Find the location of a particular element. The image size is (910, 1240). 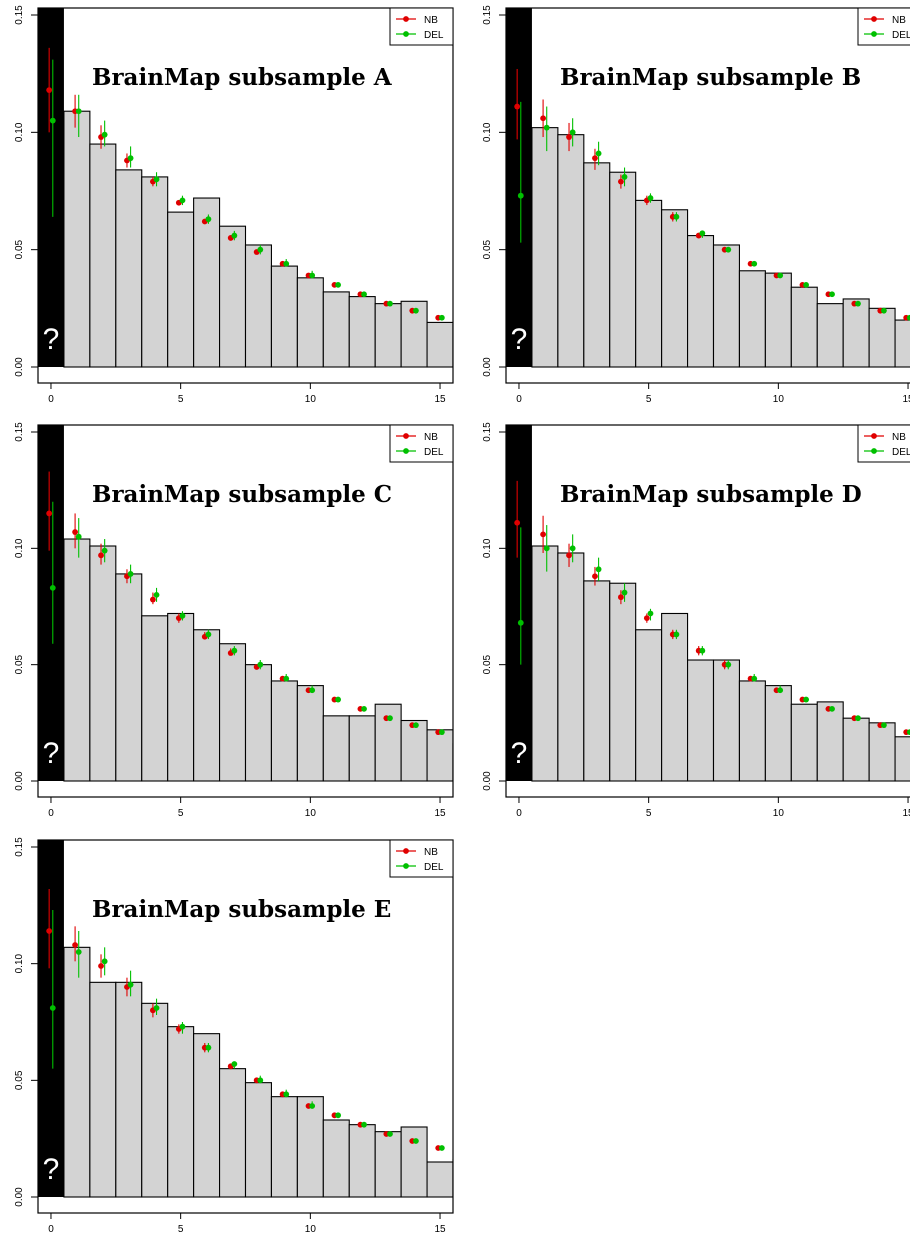

panel-title: BrainMap subsample D is located at coordinates (711, 494).